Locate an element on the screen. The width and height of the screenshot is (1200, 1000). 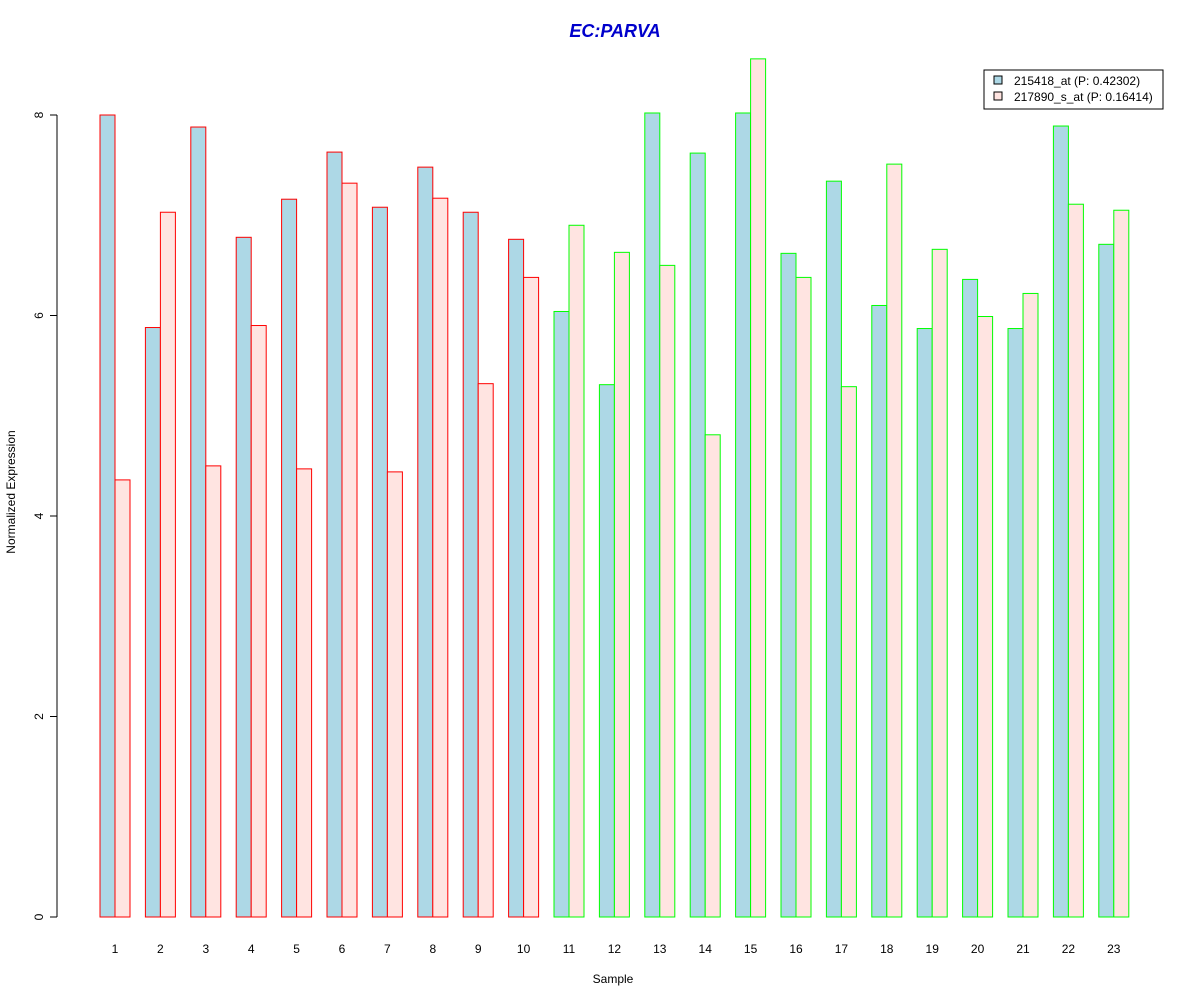
x-tick-label-15: 15 is located at coordinates (751, 949).